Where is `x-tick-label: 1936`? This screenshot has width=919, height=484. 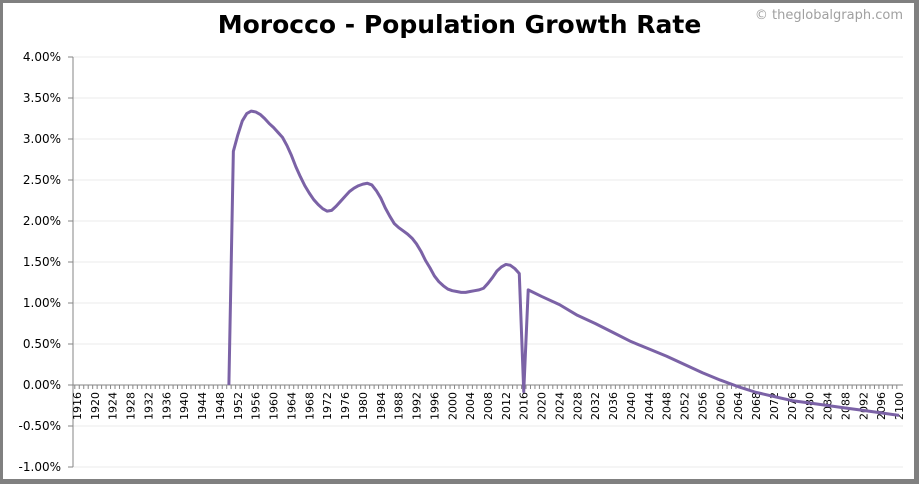
x-tick-label: 1936 is located at coordinates (166, 406).